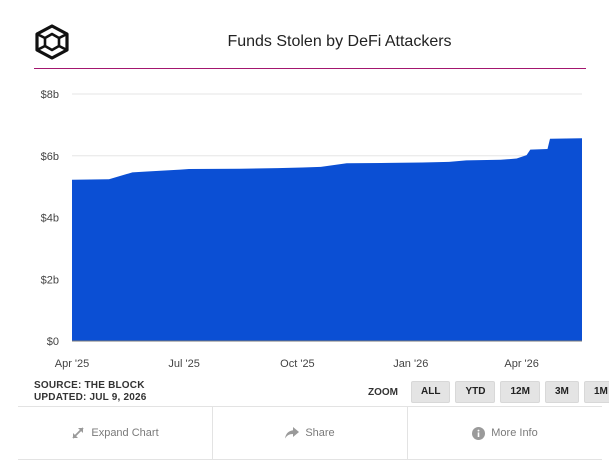 This screenshot has width=609, height=467. What do you see at coordinates (339, 41) in the screenshot?
I see `chart-title: Funds Stolen by DeFi Attackers` at bounding box center [339, 41].